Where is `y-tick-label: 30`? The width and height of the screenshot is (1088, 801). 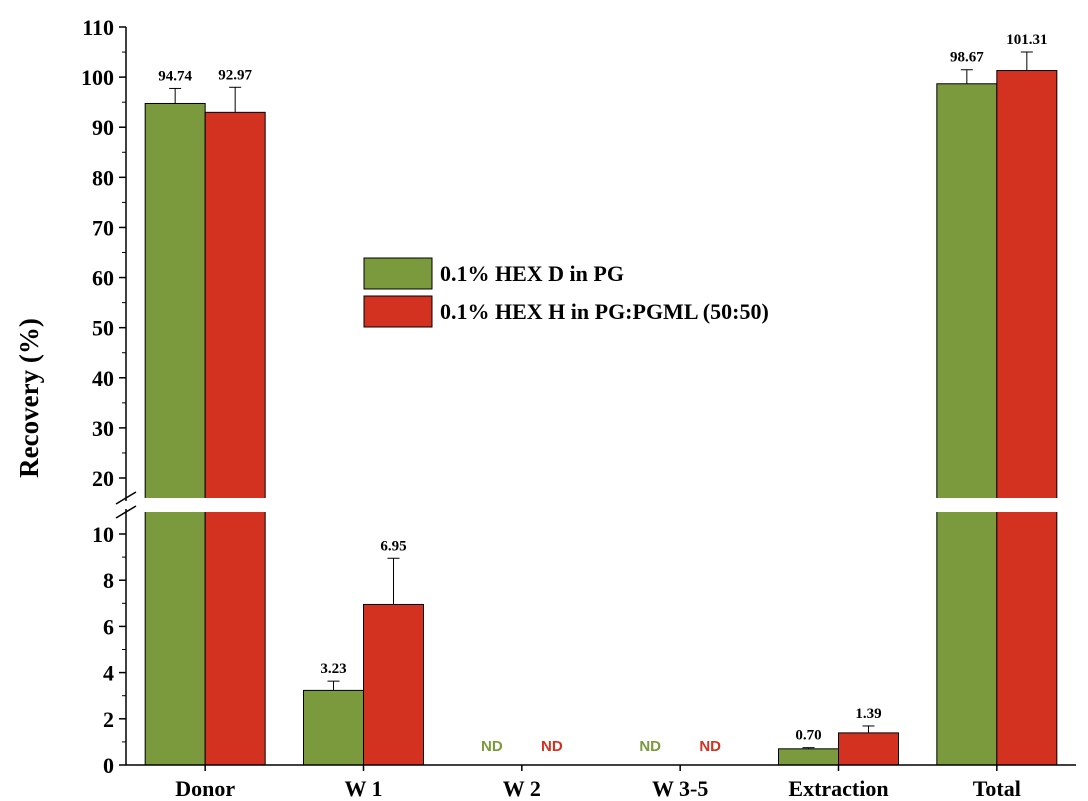 y-tick-label: 30 is located at coordinates (103, 428).